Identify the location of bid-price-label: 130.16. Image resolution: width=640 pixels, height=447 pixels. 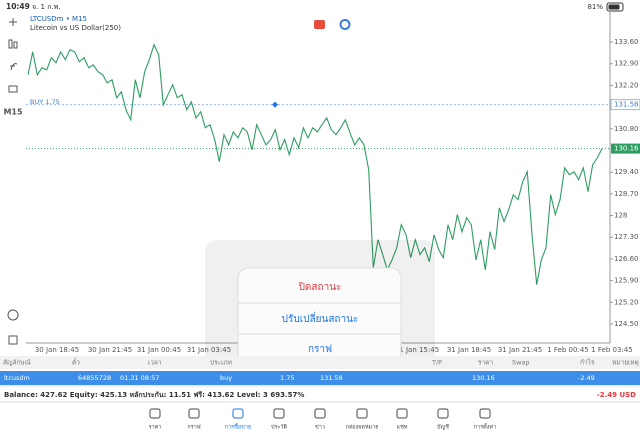
(626, 149).